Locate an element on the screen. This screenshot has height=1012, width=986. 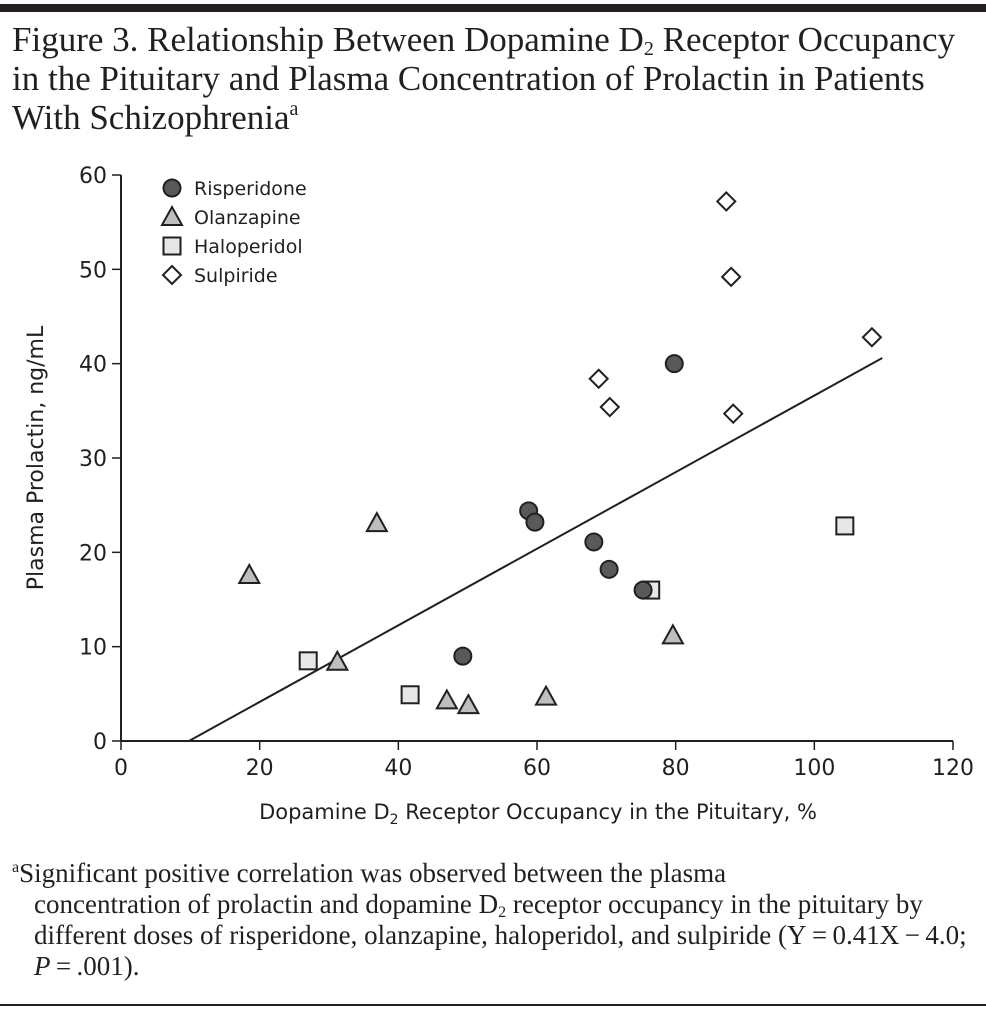
x-axis-label-subscript: 2 is located at coordinates (394, 820).